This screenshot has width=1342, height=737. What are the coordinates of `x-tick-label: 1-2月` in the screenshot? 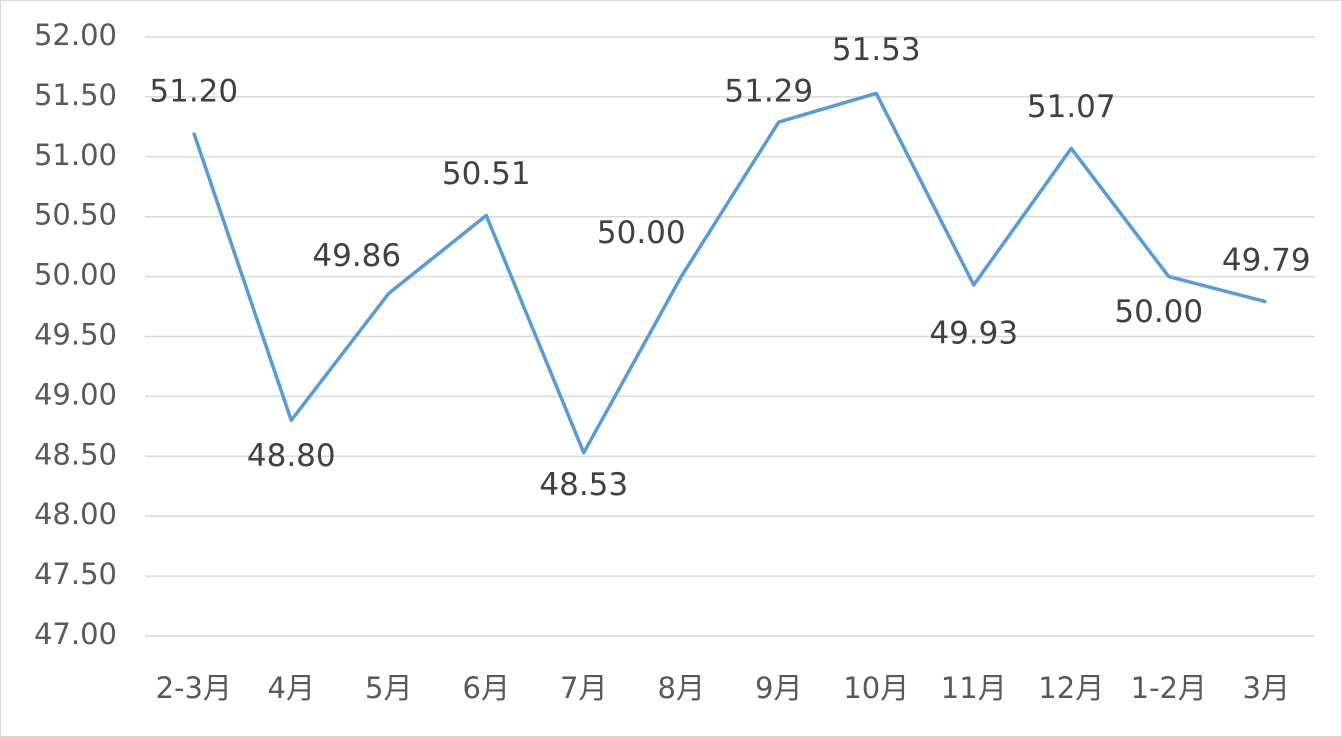 It's located at (1169, 688).